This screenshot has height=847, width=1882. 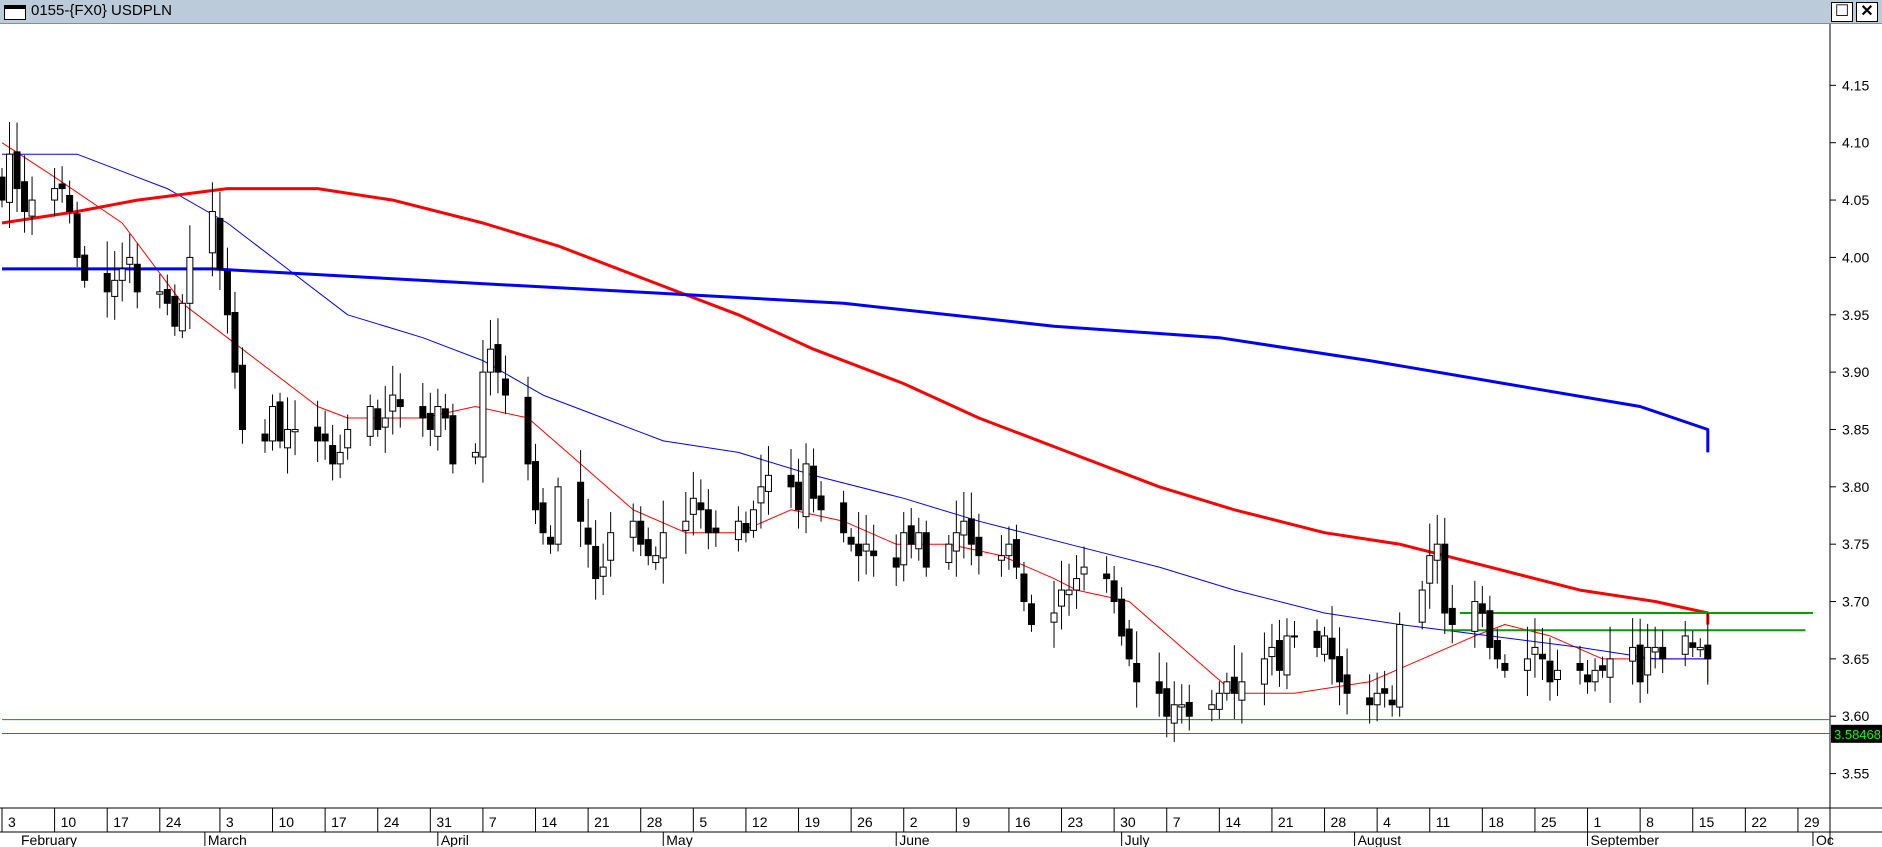 I want to click on month-label: May, so click(x=679, y=839).